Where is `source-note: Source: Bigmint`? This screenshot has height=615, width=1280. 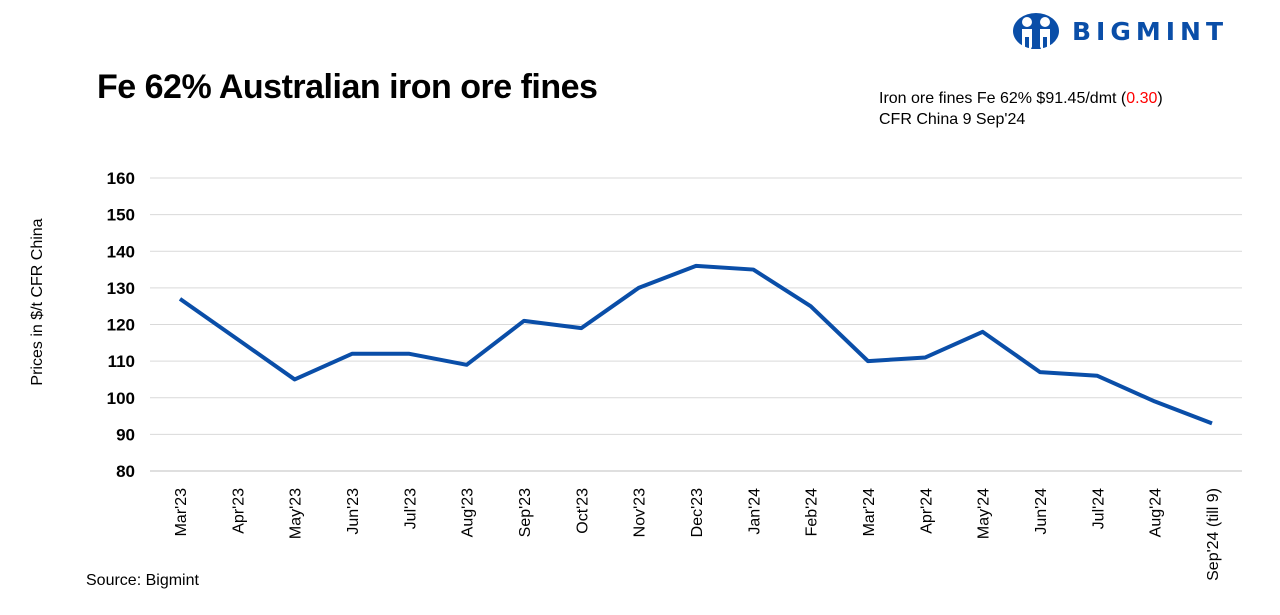
source-note: Source: Bigmint is located at coordinates (142, 580).